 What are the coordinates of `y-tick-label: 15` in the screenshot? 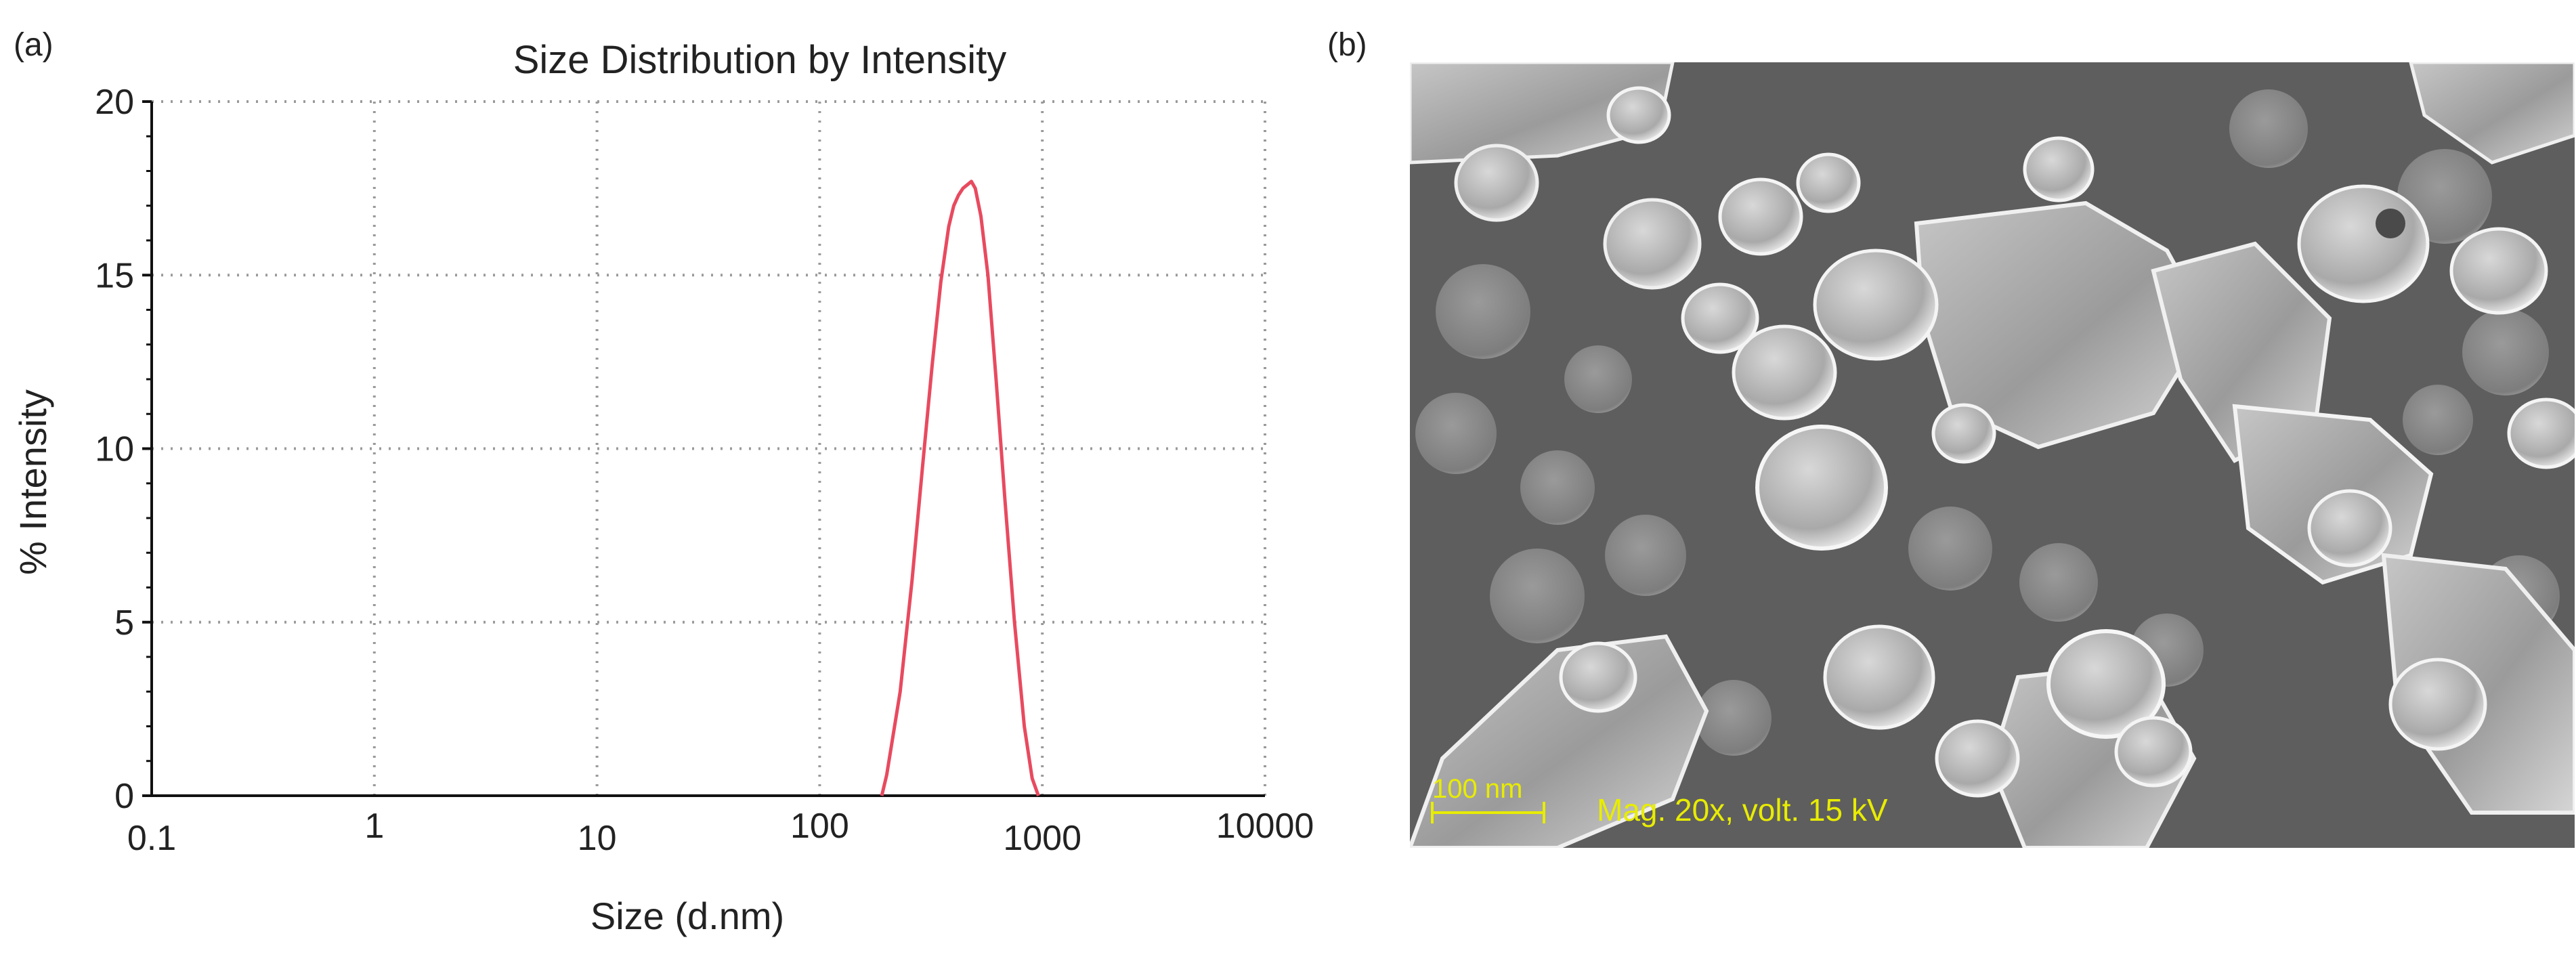 It's located at (114, 275).